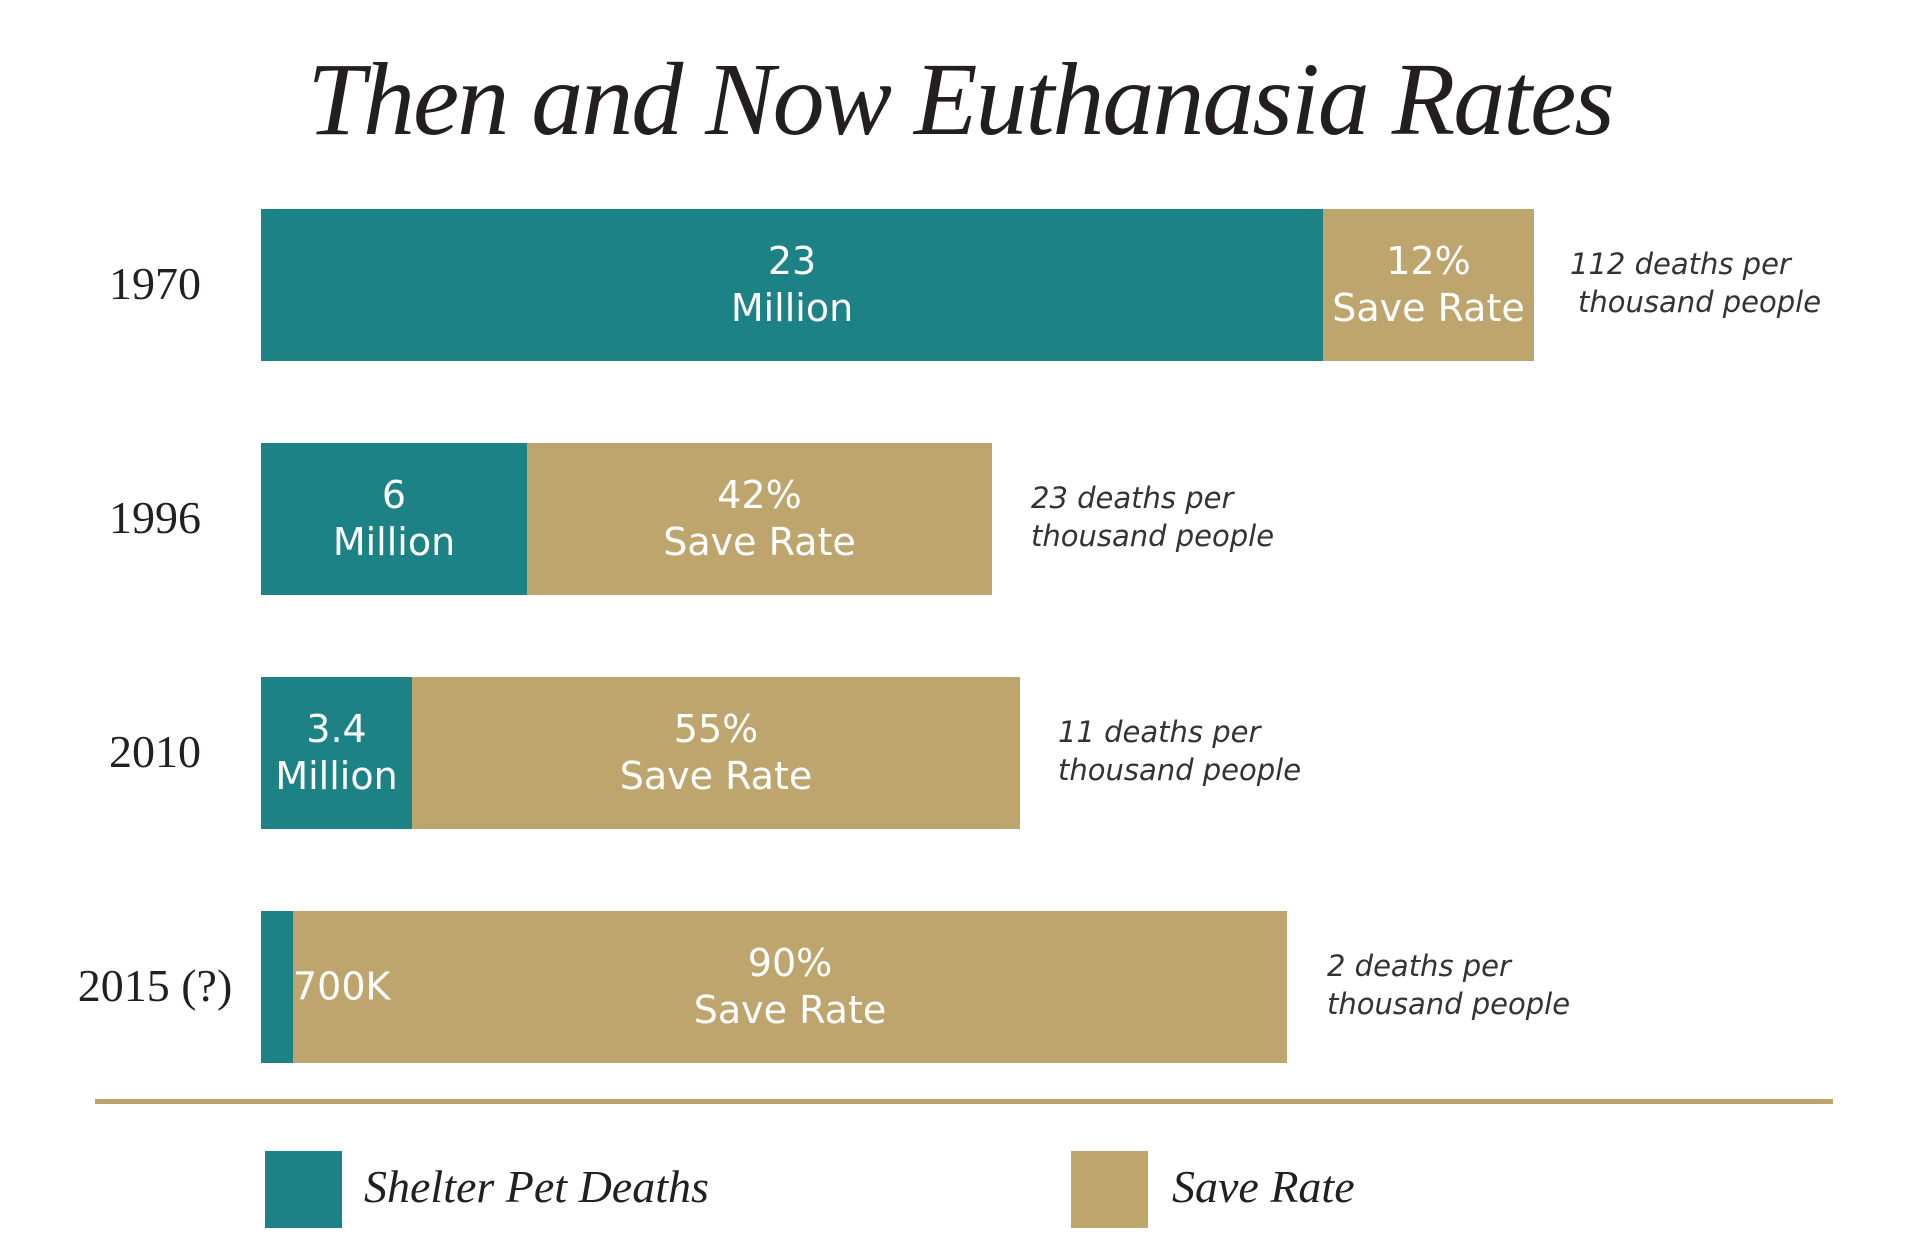 The height and width of the screenshot is (1250, 1920). Describe the element at coordinates (790, 962) in the screenshot. I see `save-rate-data-label: 90%` at that location.